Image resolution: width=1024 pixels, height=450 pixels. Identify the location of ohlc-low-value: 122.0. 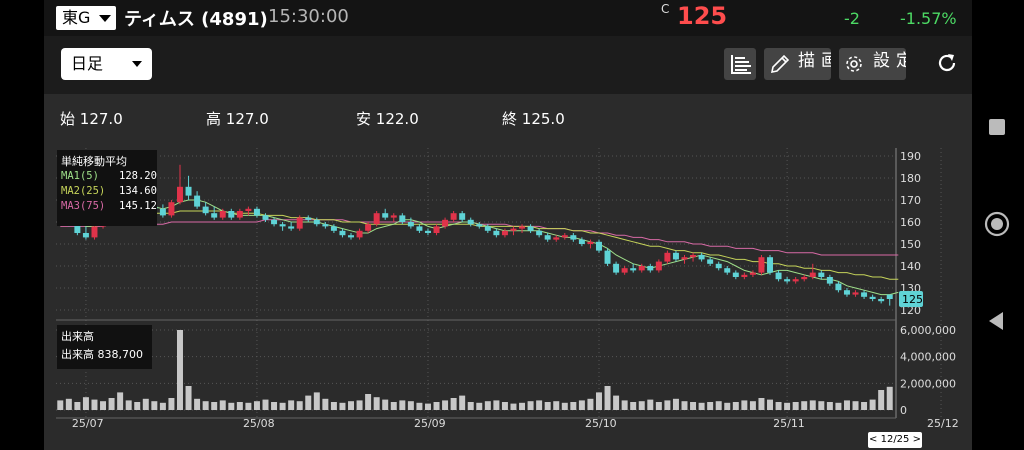
(397, 119).